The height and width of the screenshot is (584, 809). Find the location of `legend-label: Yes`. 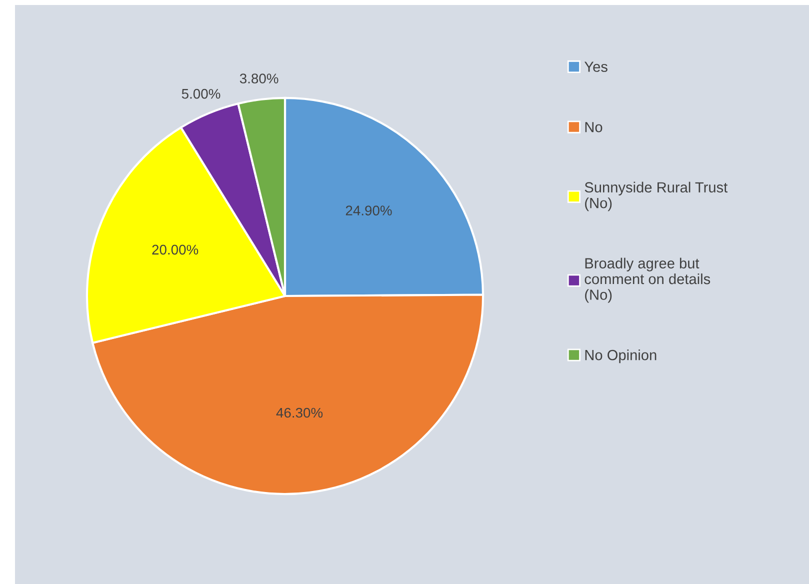

legend-label: Yes is located at coordinates (596, 67).